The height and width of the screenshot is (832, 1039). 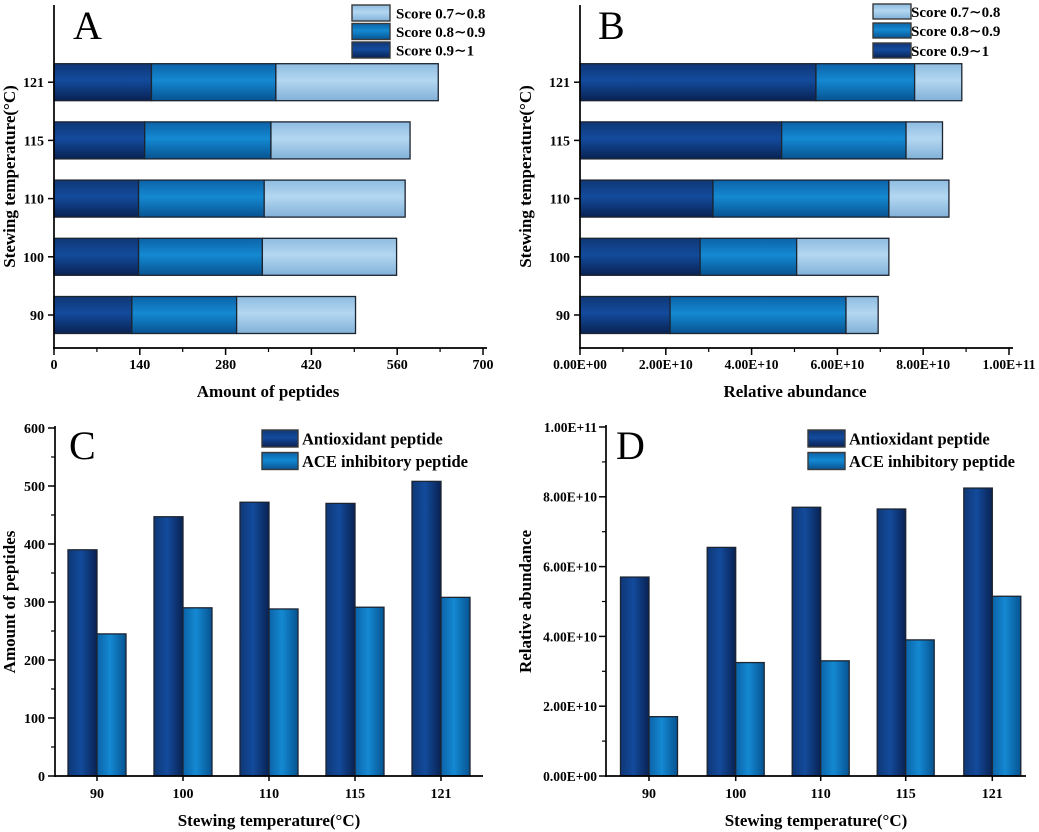 I want to click on panel-label-c: C, so click(x=82, y=445).